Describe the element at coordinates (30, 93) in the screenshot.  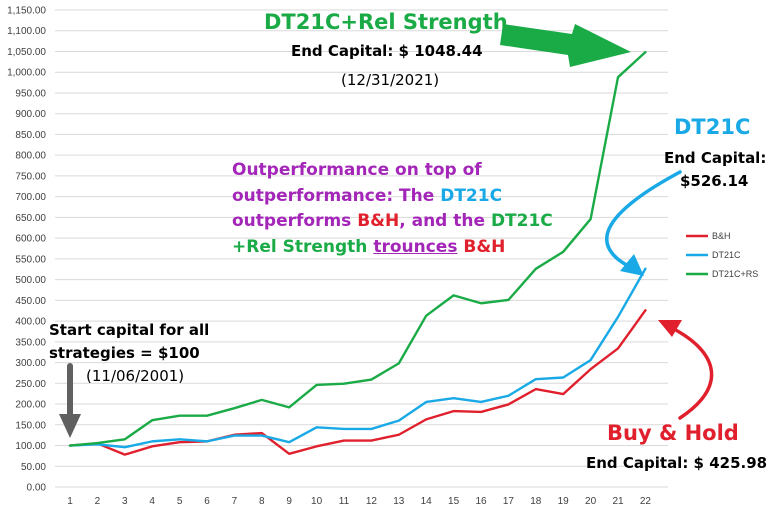
I see `y-tick-label: 950.00` at that location.